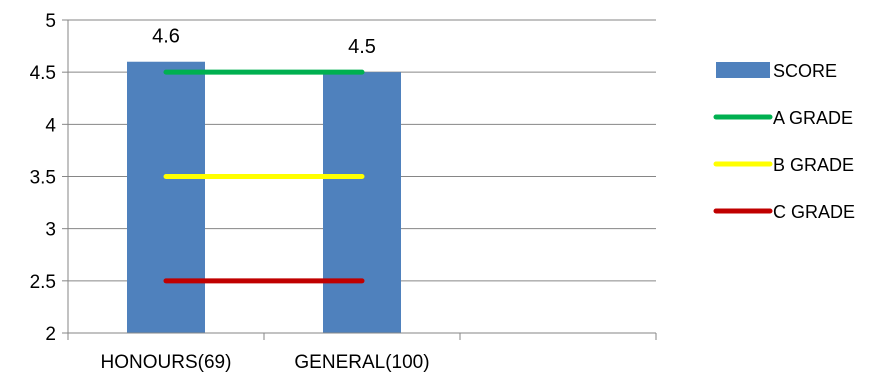  I want to click on y-tick-label: 2.5, so click(43, 282).